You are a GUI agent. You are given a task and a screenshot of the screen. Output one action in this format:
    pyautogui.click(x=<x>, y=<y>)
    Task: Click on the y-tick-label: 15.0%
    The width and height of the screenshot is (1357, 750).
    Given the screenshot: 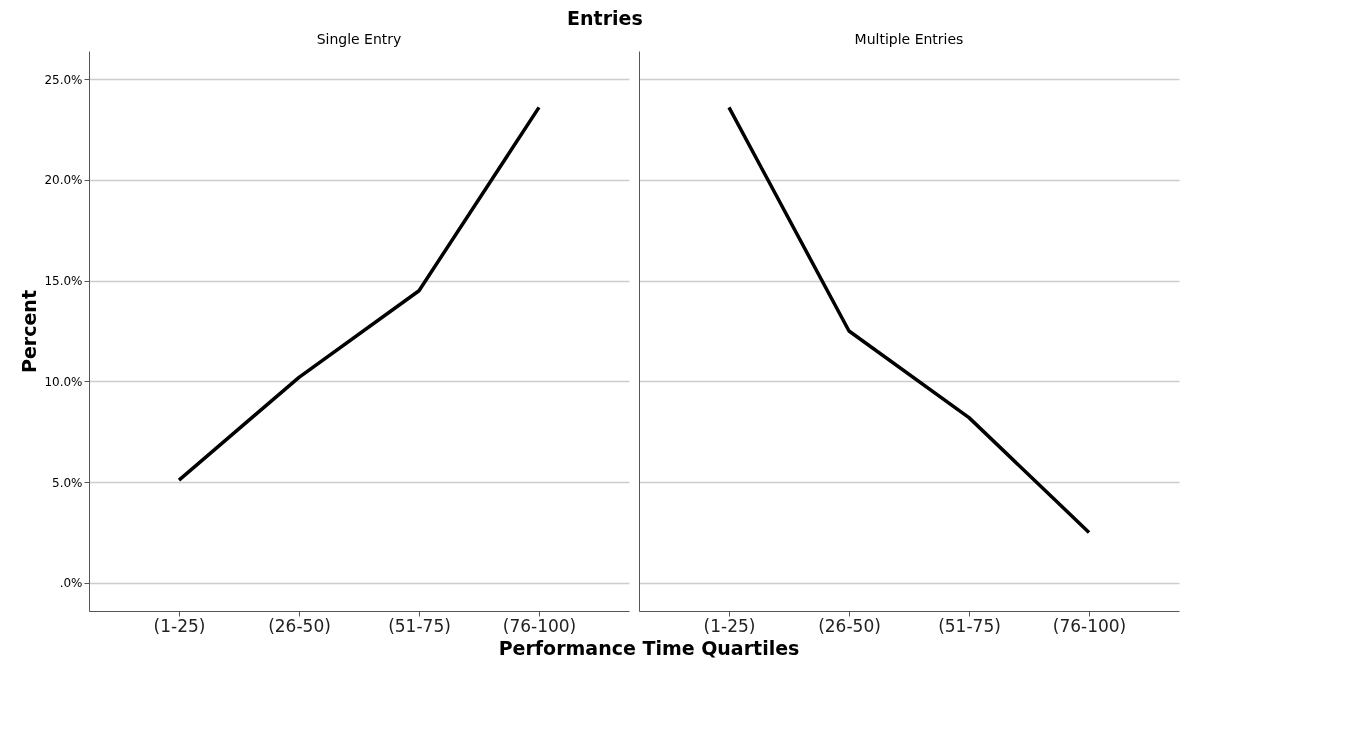 What is the action you would take?
    pyautogui.click(x=63, y=281)
    